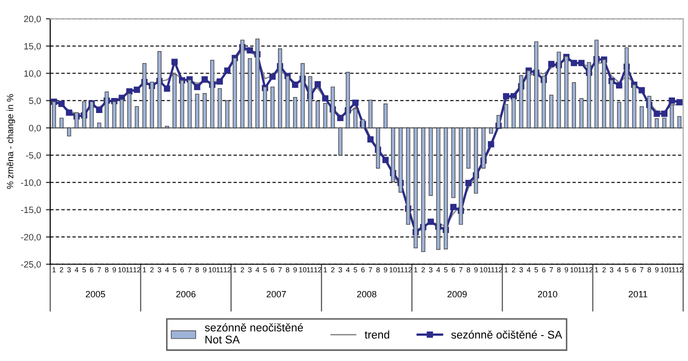 This screenshot has height=361, width=688. What do you see at coordinates (35, 102) in the screenshot?
I see `y-tick-label: 5,0` at bounding box center [35, 102].